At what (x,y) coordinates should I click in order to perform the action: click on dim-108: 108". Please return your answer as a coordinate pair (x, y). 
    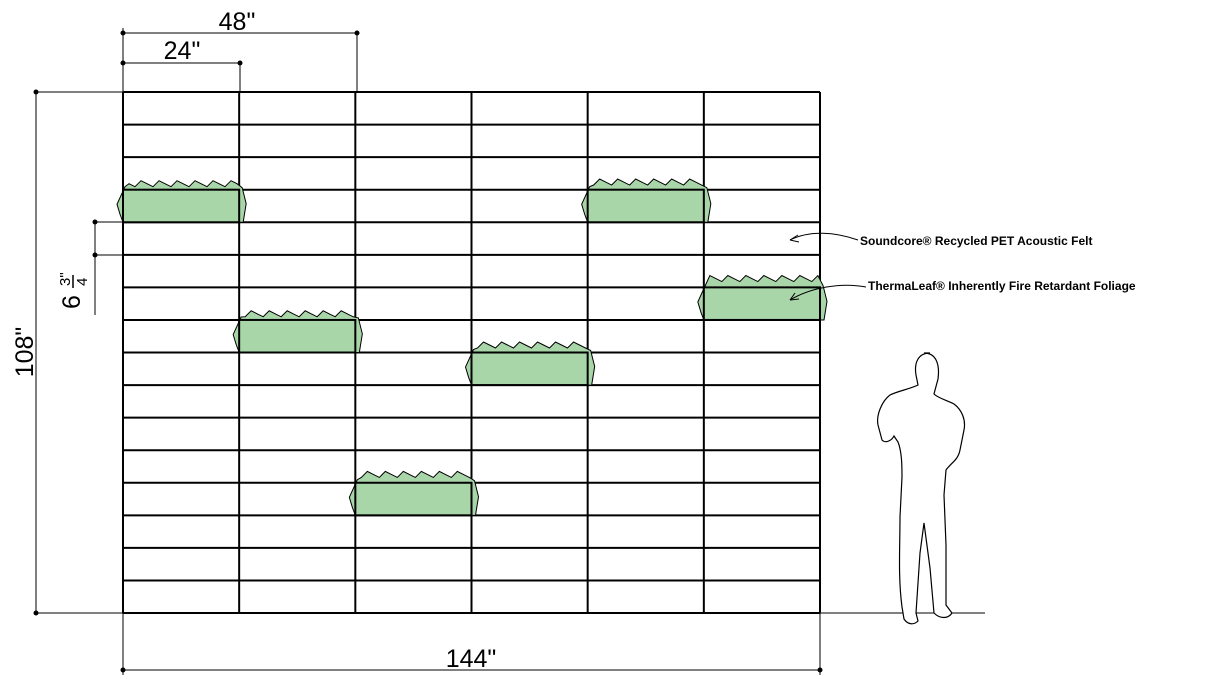
    Looking at the image, I should click on (25, 352).